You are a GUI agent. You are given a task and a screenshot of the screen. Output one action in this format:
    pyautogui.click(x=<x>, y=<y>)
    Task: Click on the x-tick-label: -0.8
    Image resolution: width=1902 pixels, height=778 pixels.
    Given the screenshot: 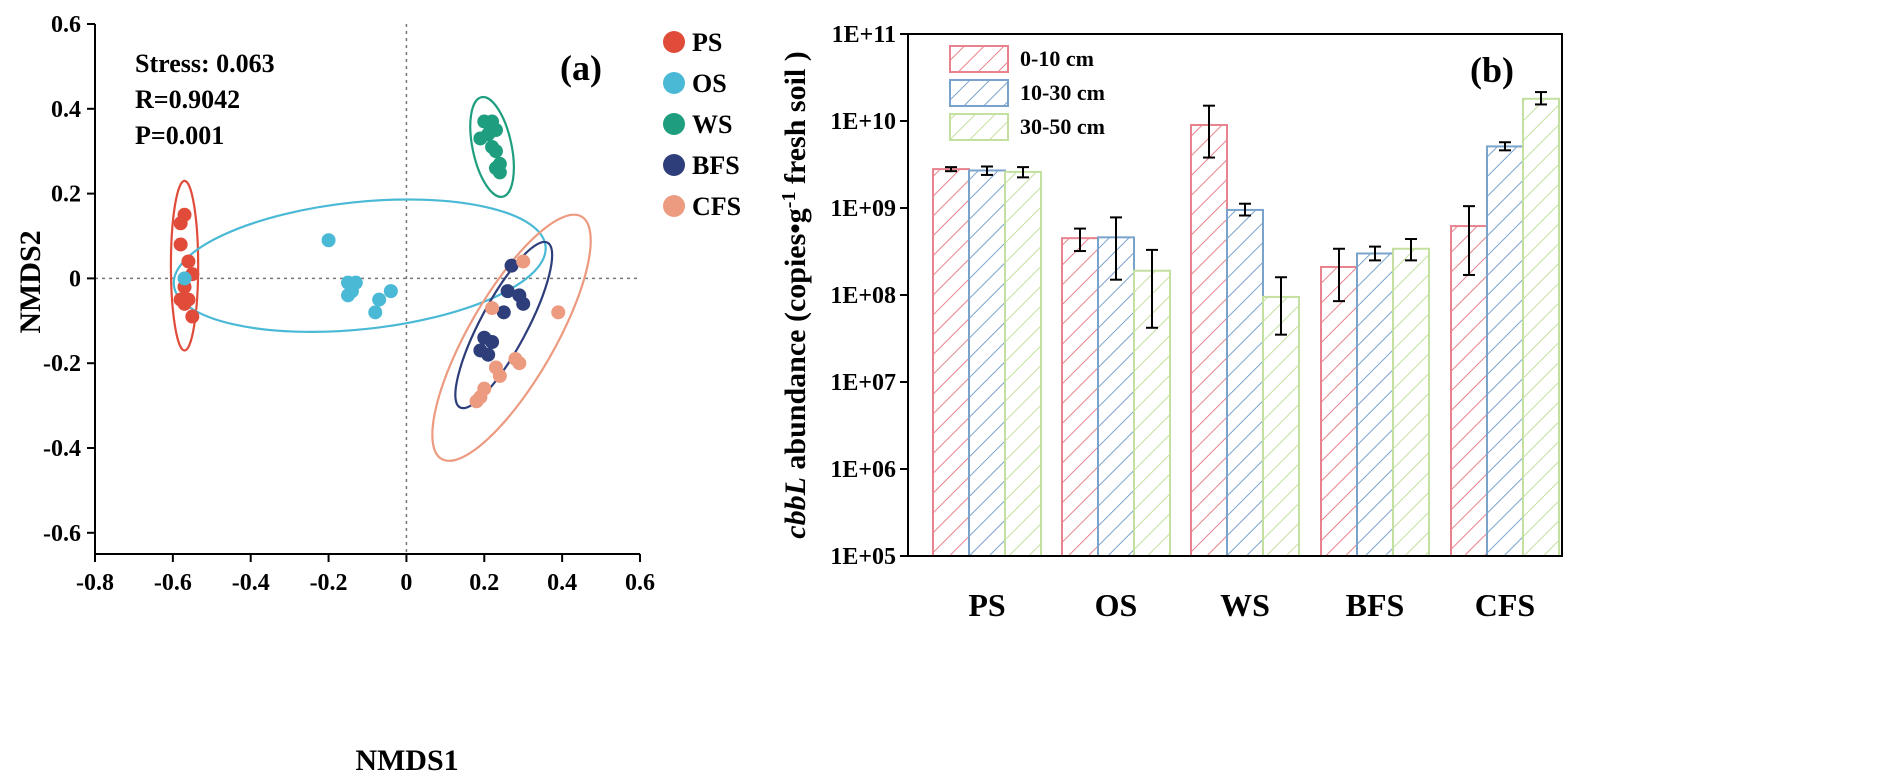 What is the action you would take?
    pyautogui.click(x=95, y=583)
    